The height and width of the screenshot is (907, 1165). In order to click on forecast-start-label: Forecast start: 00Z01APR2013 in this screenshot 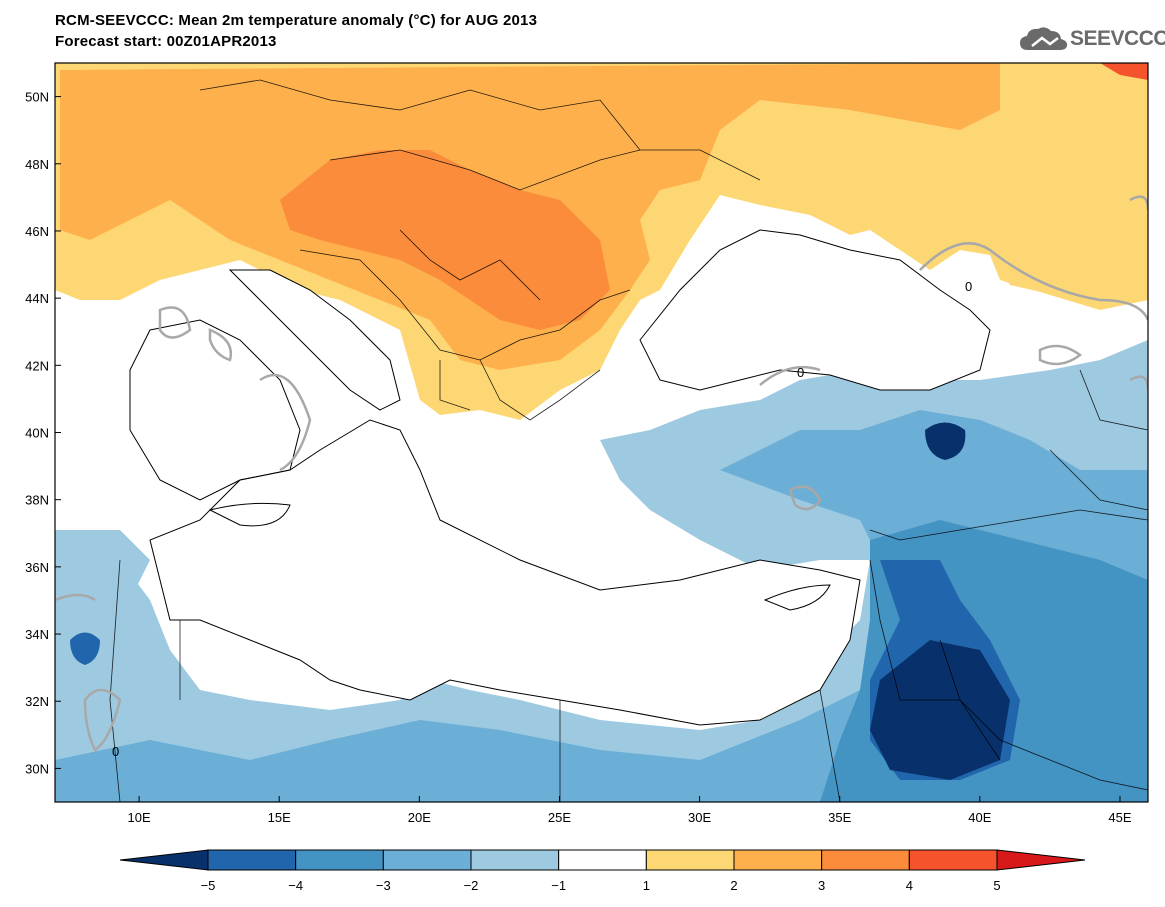, I will do `click(166, 41)`.